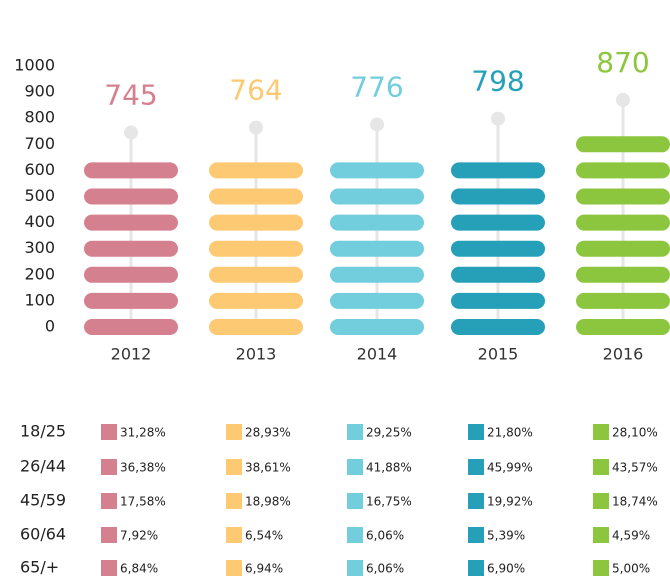 The height and width of the screenshot is (580, 670). Describe the element at coordinates (268, 433) in the screenshot. I see `cell: 28,93%` at that location.